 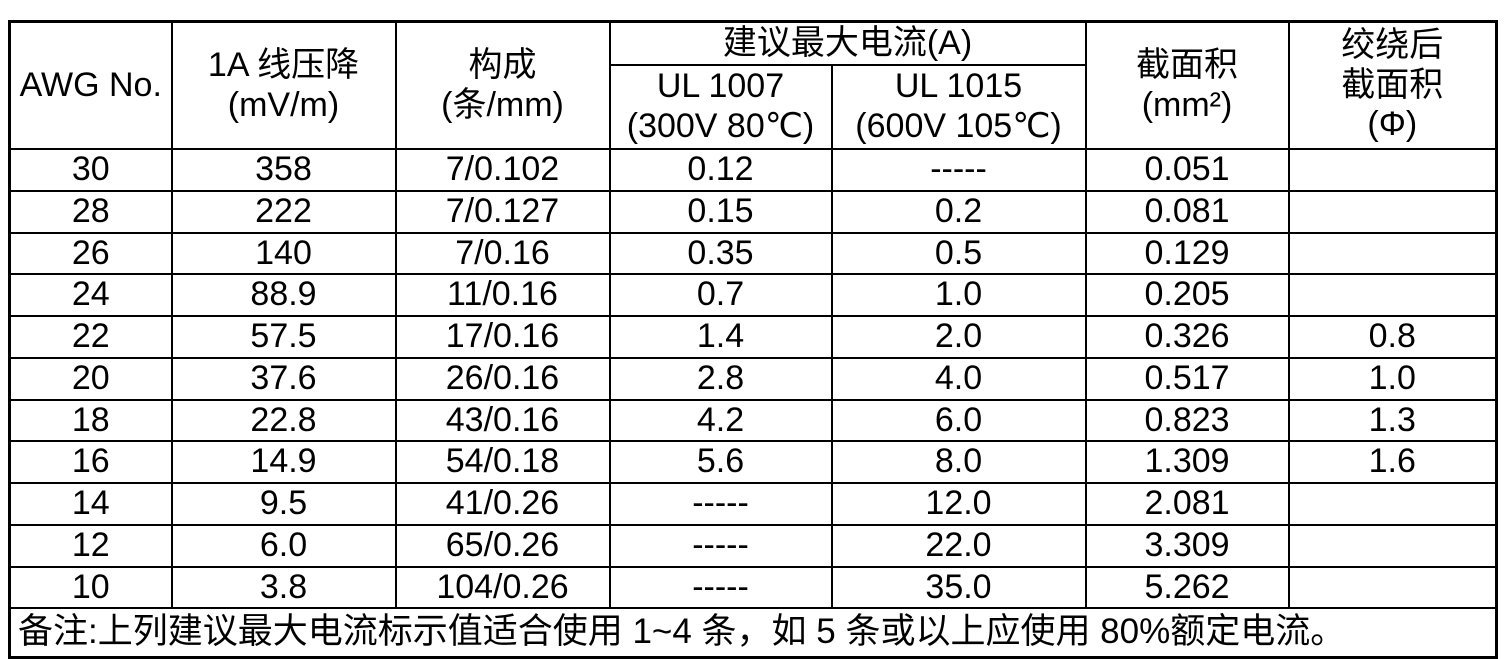 I want to click on cell-voltage-drop: 88.9, so click(x=283, y=295).